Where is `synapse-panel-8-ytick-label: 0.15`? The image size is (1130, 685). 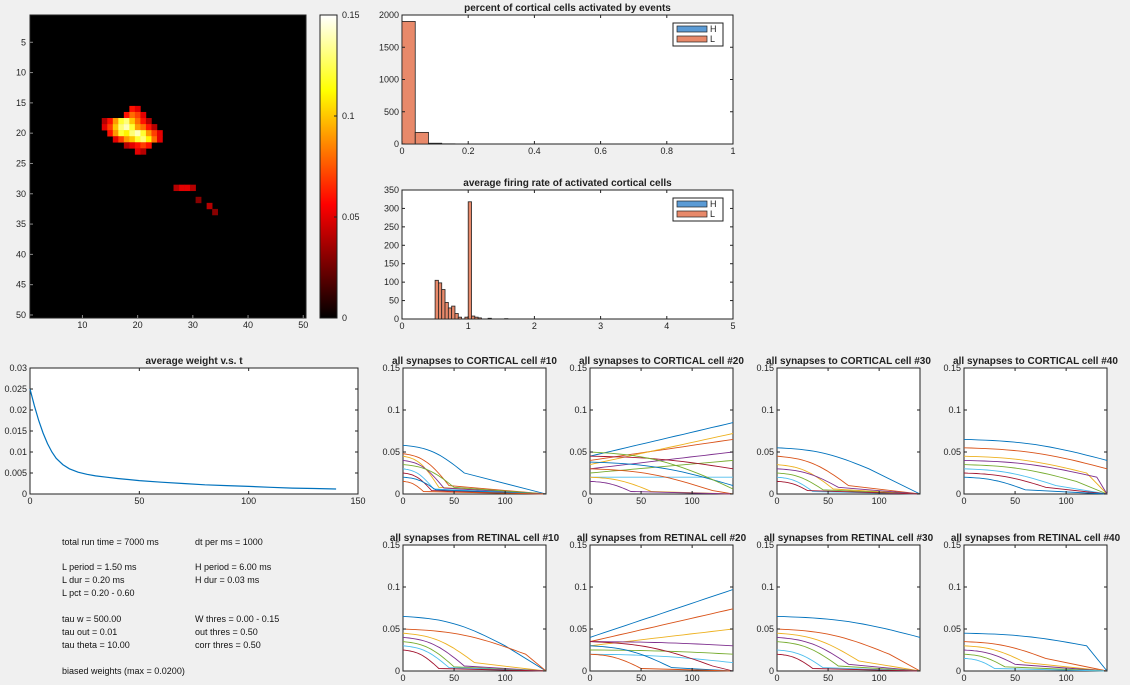 synapse-panel-8-ytick-label: 0.15 is located at coordinates (952, 545).